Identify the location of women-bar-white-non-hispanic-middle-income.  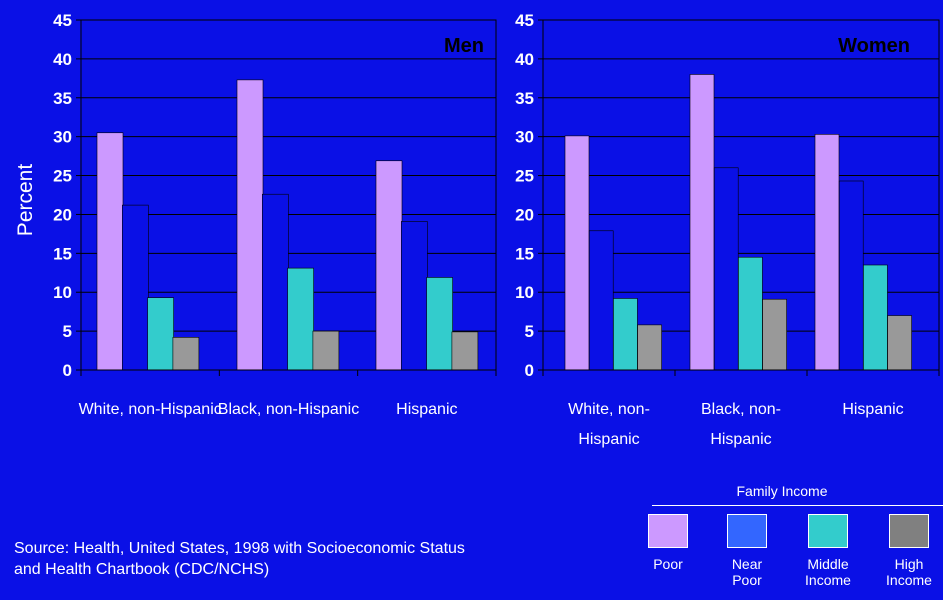
(625, 334).